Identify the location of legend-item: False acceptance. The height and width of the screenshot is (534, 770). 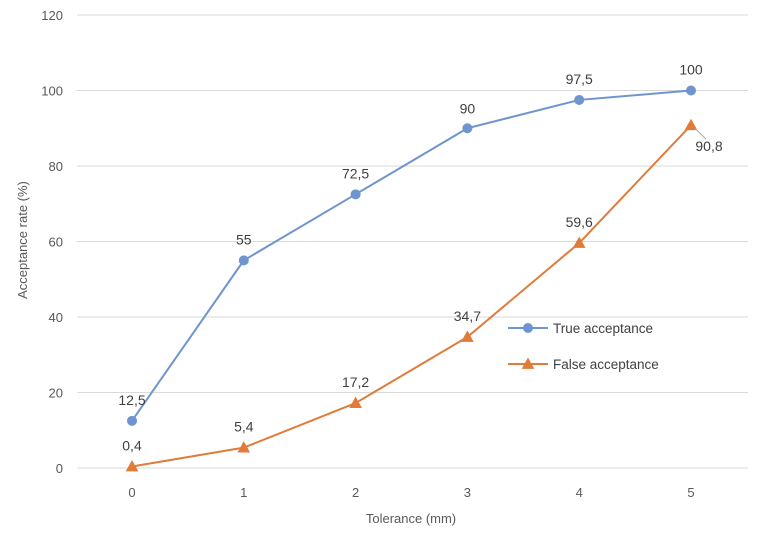
(583, 364).